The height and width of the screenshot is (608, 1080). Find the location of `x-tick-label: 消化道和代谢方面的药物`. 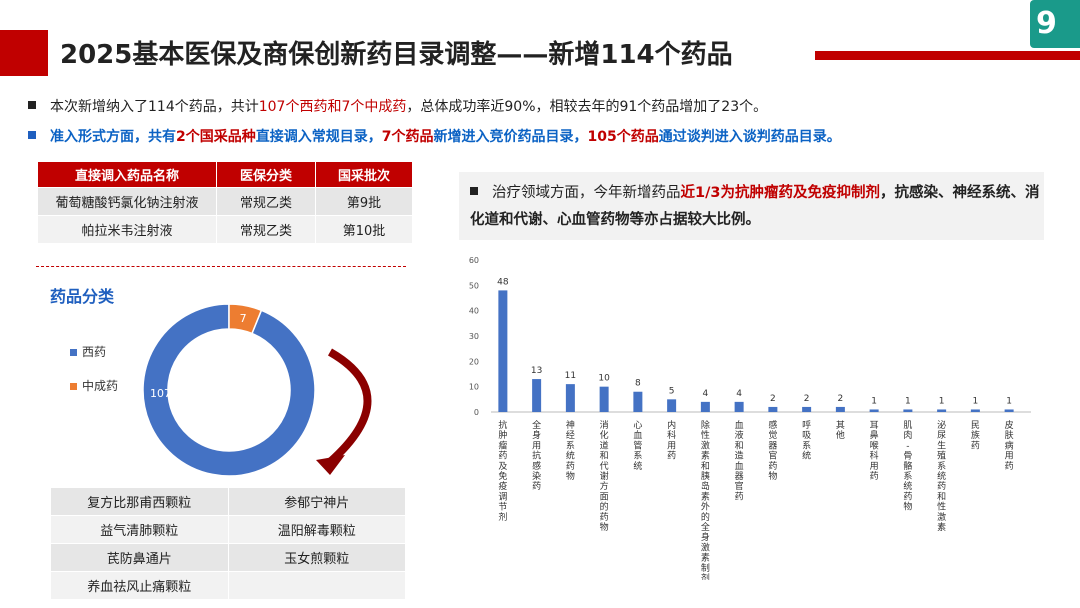

x-tick-label: 消化道和代谢方面的药物 is located at coordinates (604, 476).